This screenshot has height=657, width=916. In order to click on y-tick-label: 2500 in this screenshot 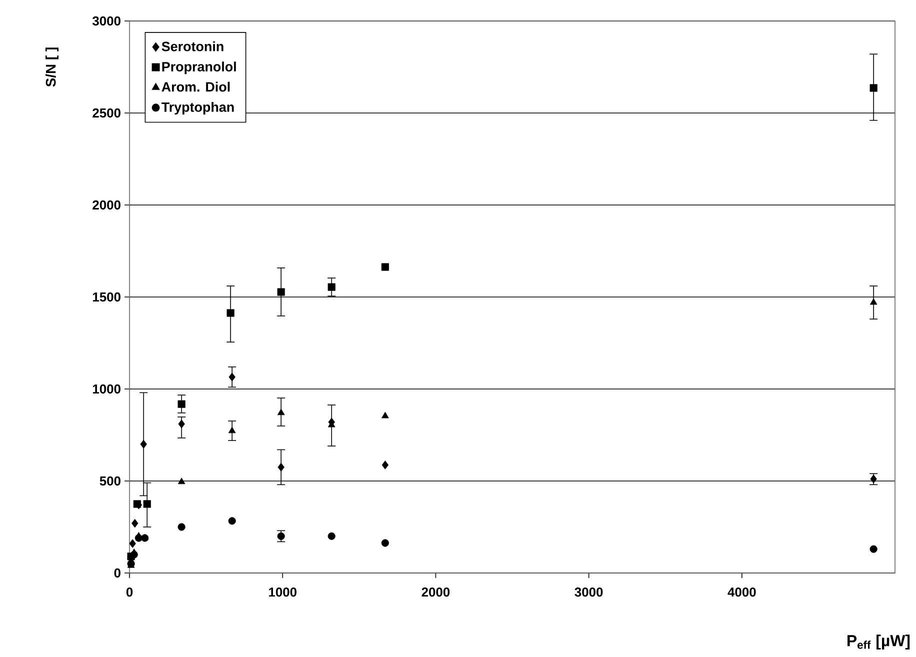, I will do `click(106, 113)`.